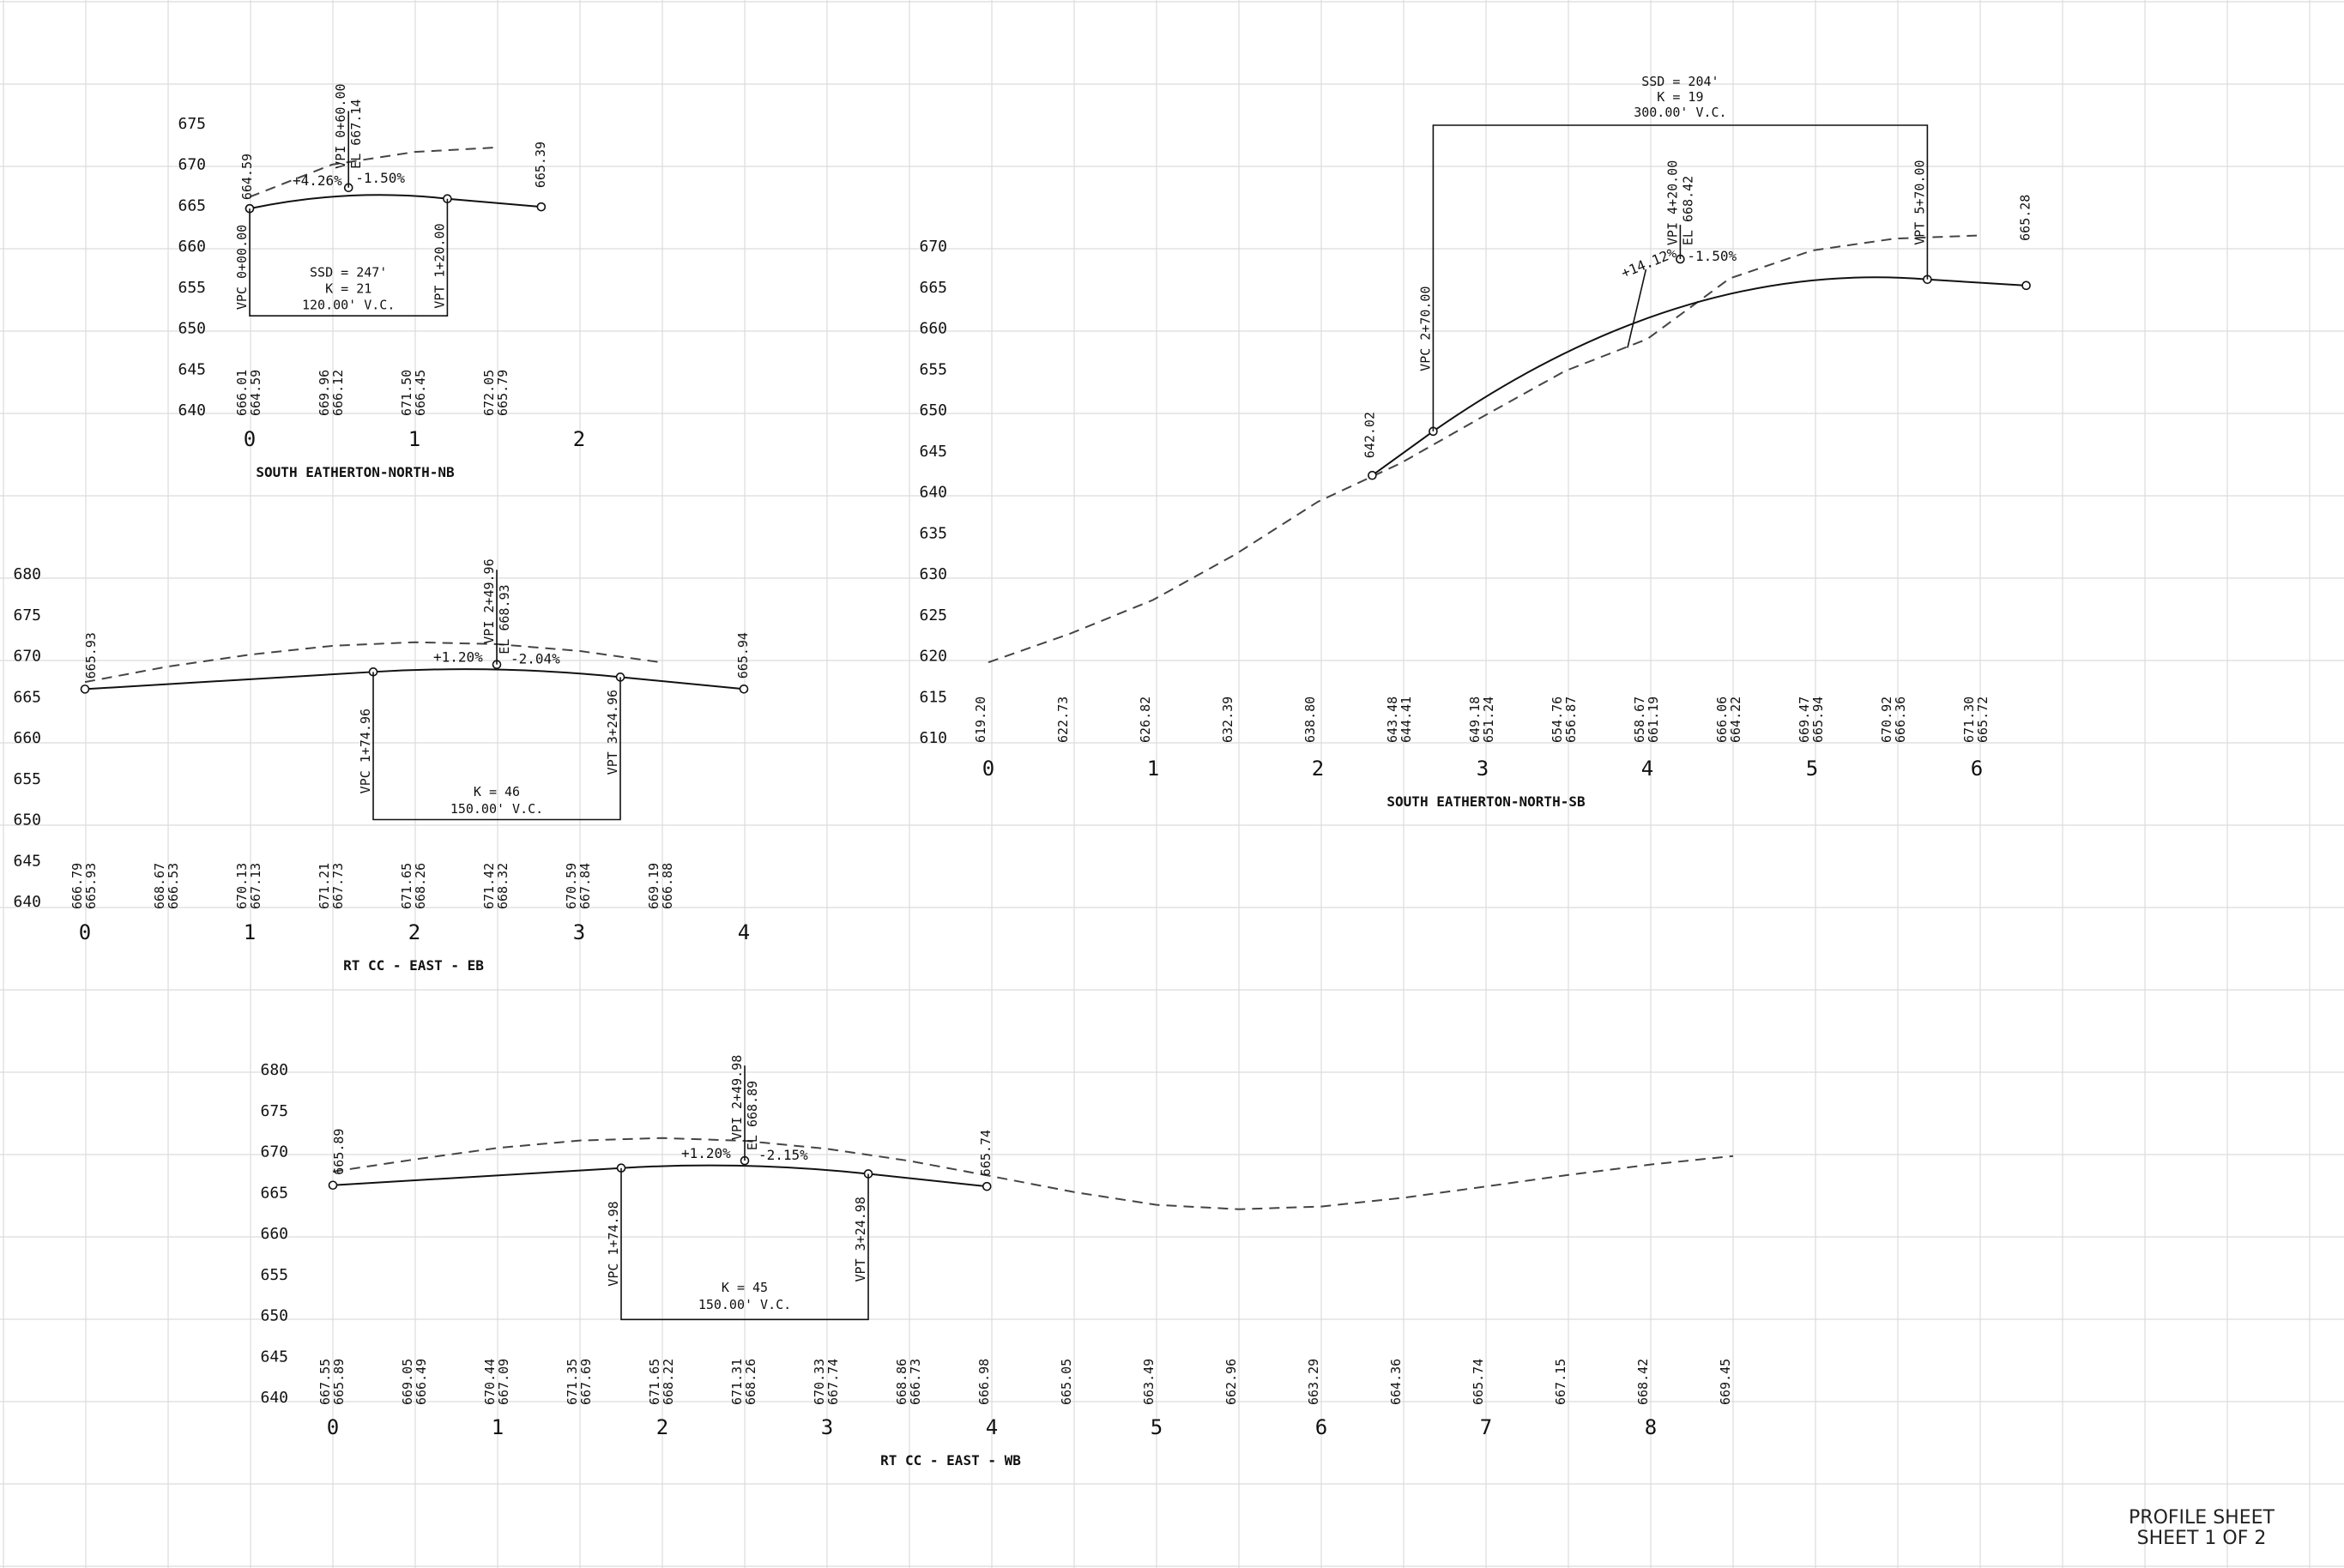 Image resolution: width=2344 pixels, height=1568 pixels. I want to click on grade-in-label: +1.20%, so click(458, 658).